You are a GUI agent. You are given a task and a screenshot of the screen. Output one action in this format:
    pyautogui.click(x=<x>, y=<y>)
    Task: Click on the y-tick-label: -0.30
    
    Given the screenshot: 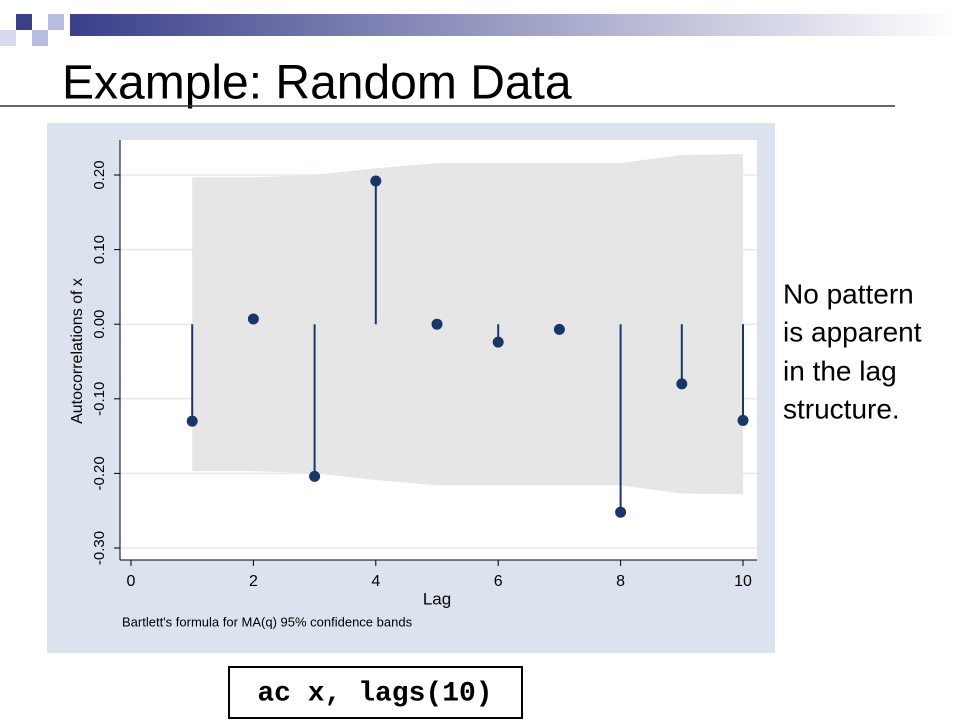 What is the action you would take?
    pyautogui.click(x=99, y=548)
    